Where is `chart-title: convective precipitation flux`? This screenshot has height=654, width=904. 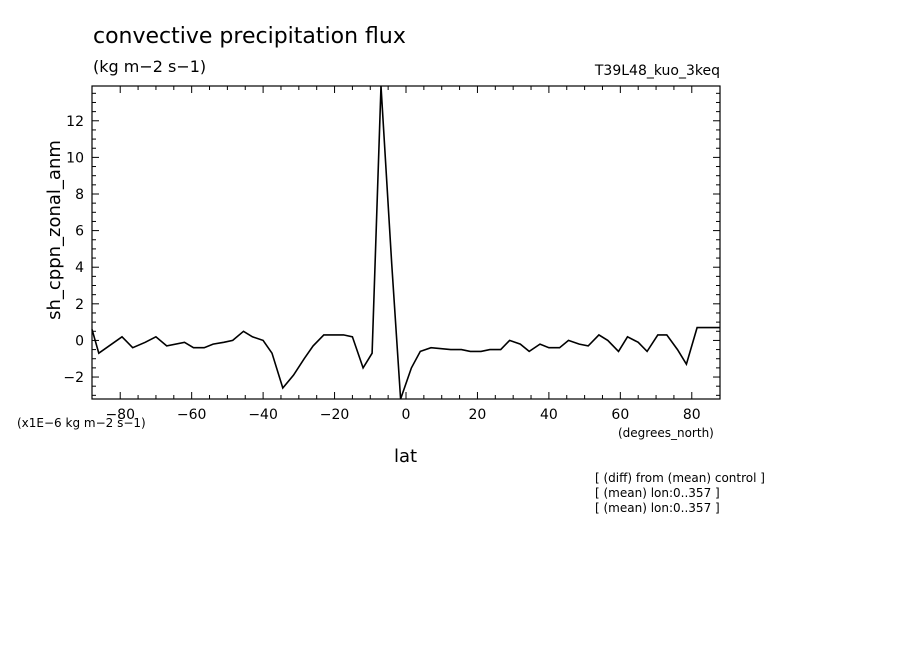 chart-title: convective precipitation flux is located at coordinates (249, 36).